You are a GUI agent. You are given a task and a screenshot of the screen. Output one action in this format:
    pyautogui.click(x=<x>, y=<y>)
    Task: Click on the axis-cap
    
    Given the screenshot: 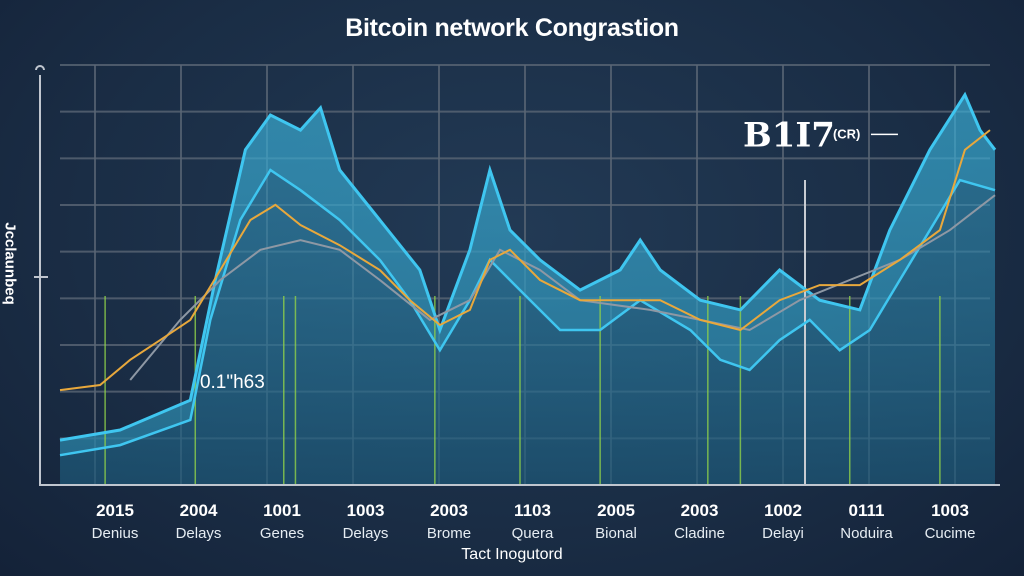 What is the action you would take?
    pyautogui.click(x=40, y=68)
    